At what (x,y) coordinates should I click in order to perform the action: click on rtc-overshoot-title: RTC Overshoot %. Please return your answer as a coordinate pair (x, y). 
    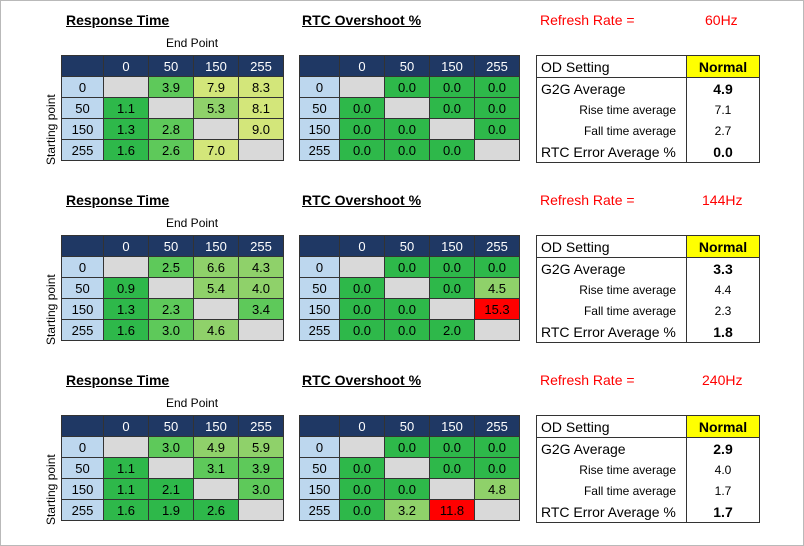
    Looking at the image, I should click on (362, 380).